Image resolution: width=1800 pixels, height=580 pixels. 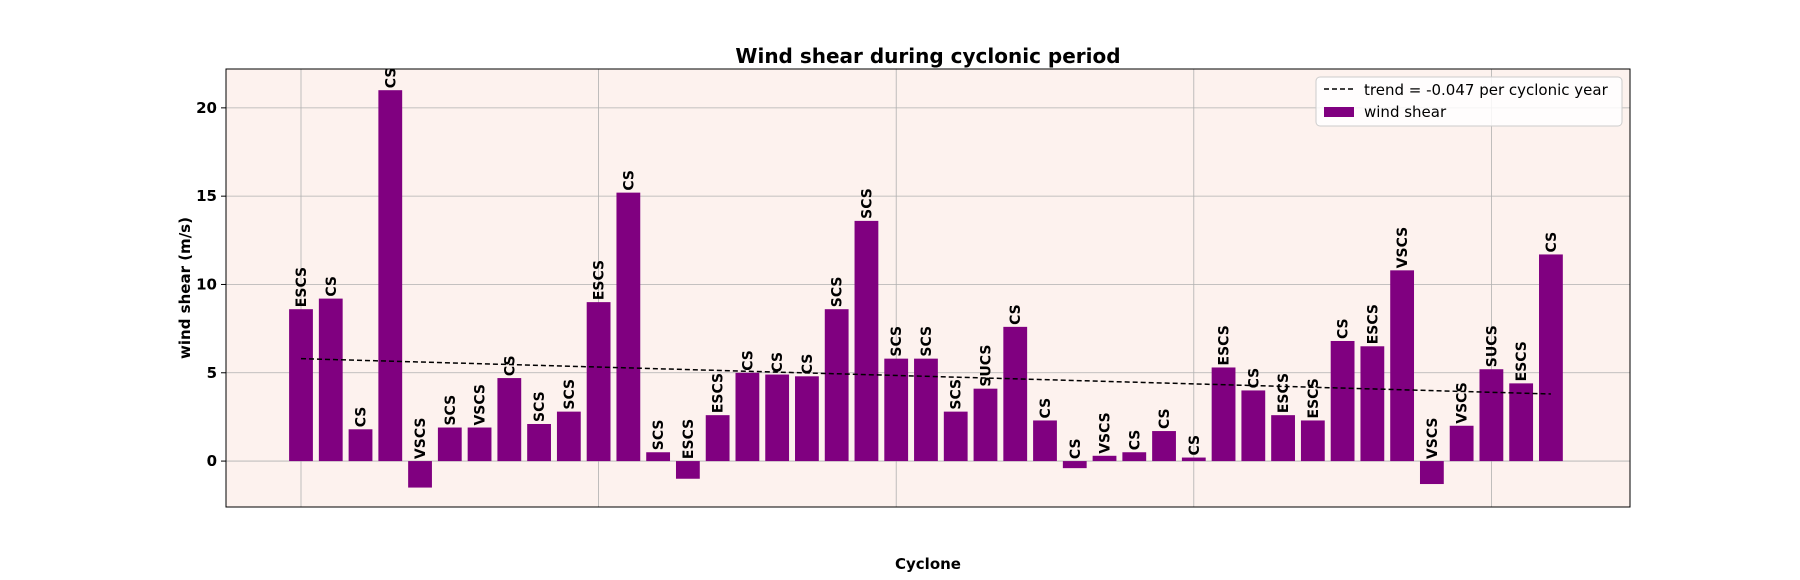 I want to click on y-ticks: 0 5 10 15 20, so click(x=211, y=284).